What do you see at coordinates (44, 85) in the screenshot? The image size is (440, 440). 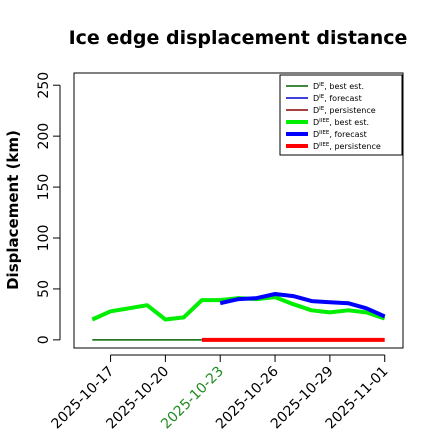 I see `y-tick-label: 250` at bounding box center [44, 85].